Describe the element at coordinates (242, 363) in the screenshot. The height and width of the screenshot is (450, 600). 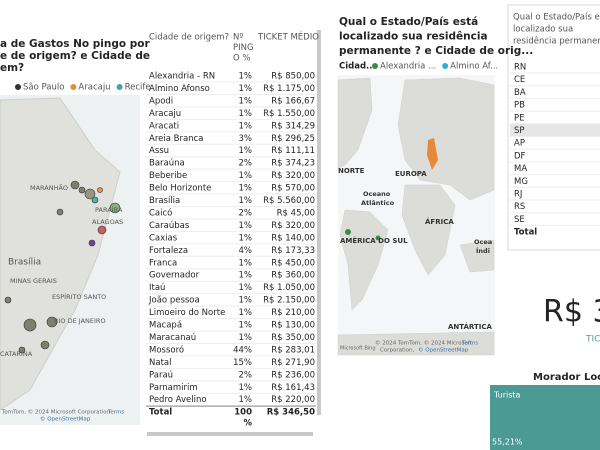
I see `table-cell: 15%` at that location.